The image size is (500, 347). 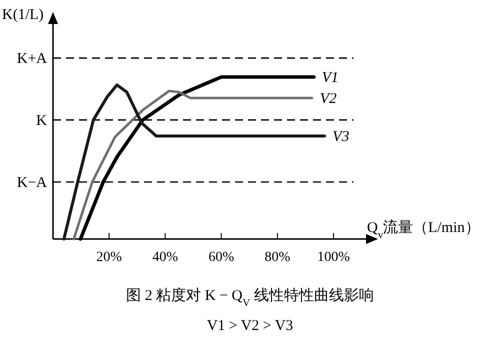 I want to click on x-tick-label: 60%, so click(x=221, y=257).